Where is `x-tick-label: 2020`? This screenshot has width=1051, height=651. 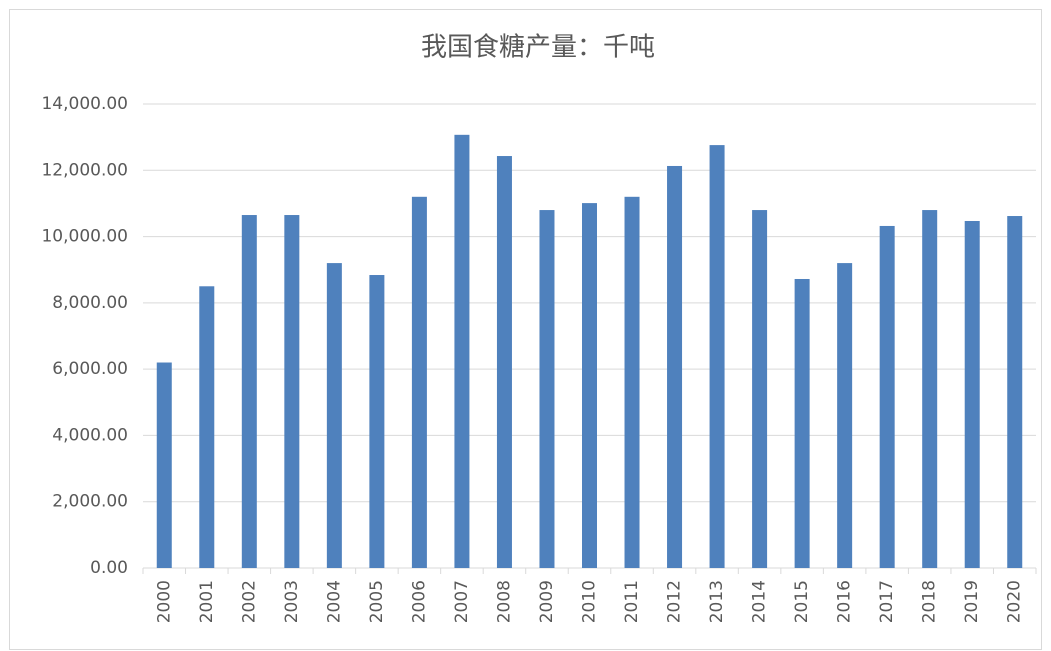
x-tick-label: 2020 is located at coordinates (1015, 601).